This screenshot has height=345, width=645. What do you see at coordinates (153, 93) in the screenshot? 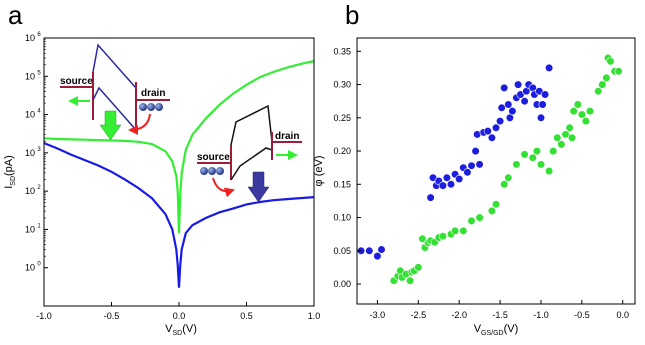
I see `inset-left-drain-label: drain` at bounding box center [153, 93].